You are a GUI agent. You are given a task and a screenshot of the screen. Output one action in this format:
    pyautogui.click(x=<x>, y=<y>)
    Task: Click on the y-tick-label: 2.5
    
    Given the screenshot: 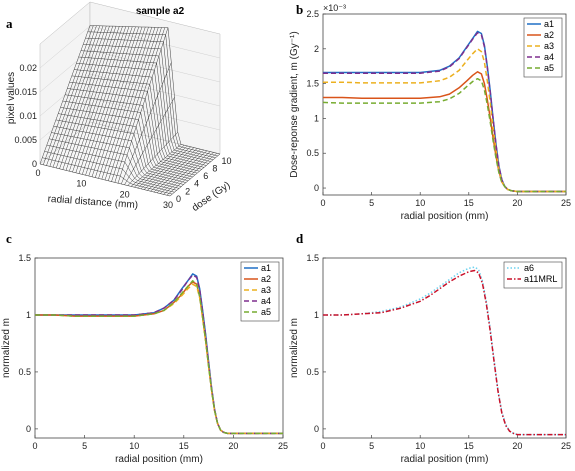 What is the action you would take?
    pyautogui.click(x=312, y=14)
    